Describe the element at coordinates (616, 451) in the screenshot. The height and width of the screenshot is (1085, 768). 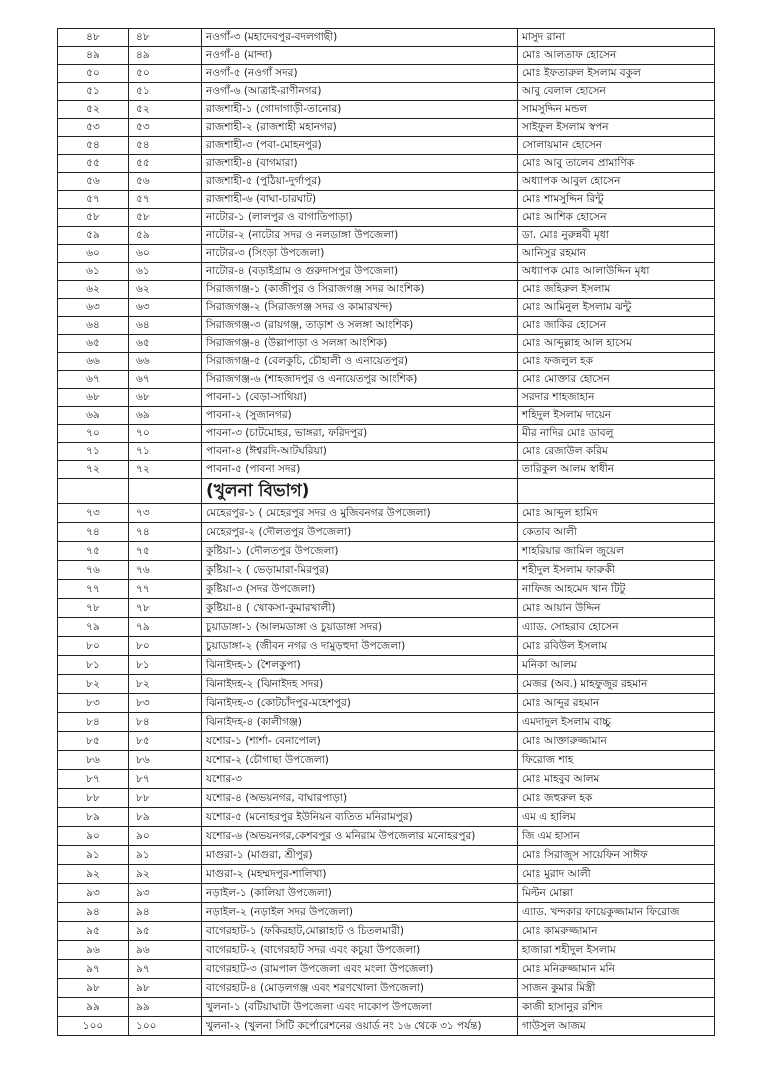
I see `candidate-name-cell: মোঃ রেজাউল করিম` at that location.